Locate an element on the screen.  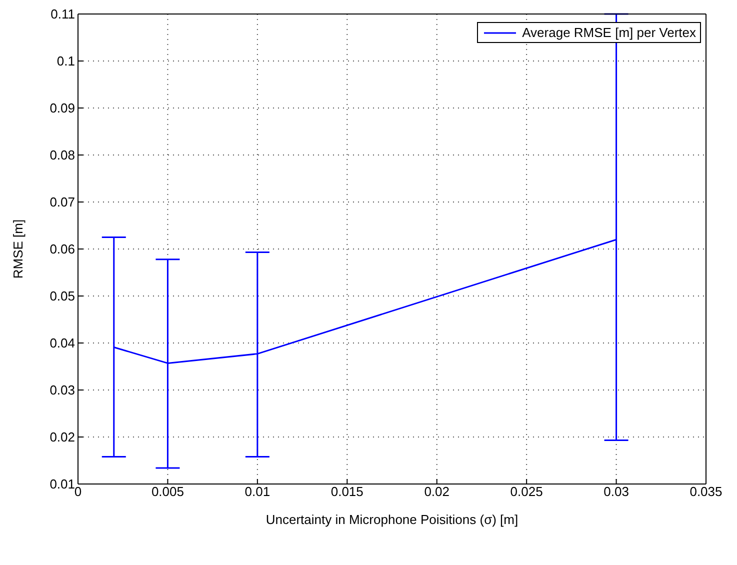
y-tick-label: 0.02 is located at coordinates (62, 437).